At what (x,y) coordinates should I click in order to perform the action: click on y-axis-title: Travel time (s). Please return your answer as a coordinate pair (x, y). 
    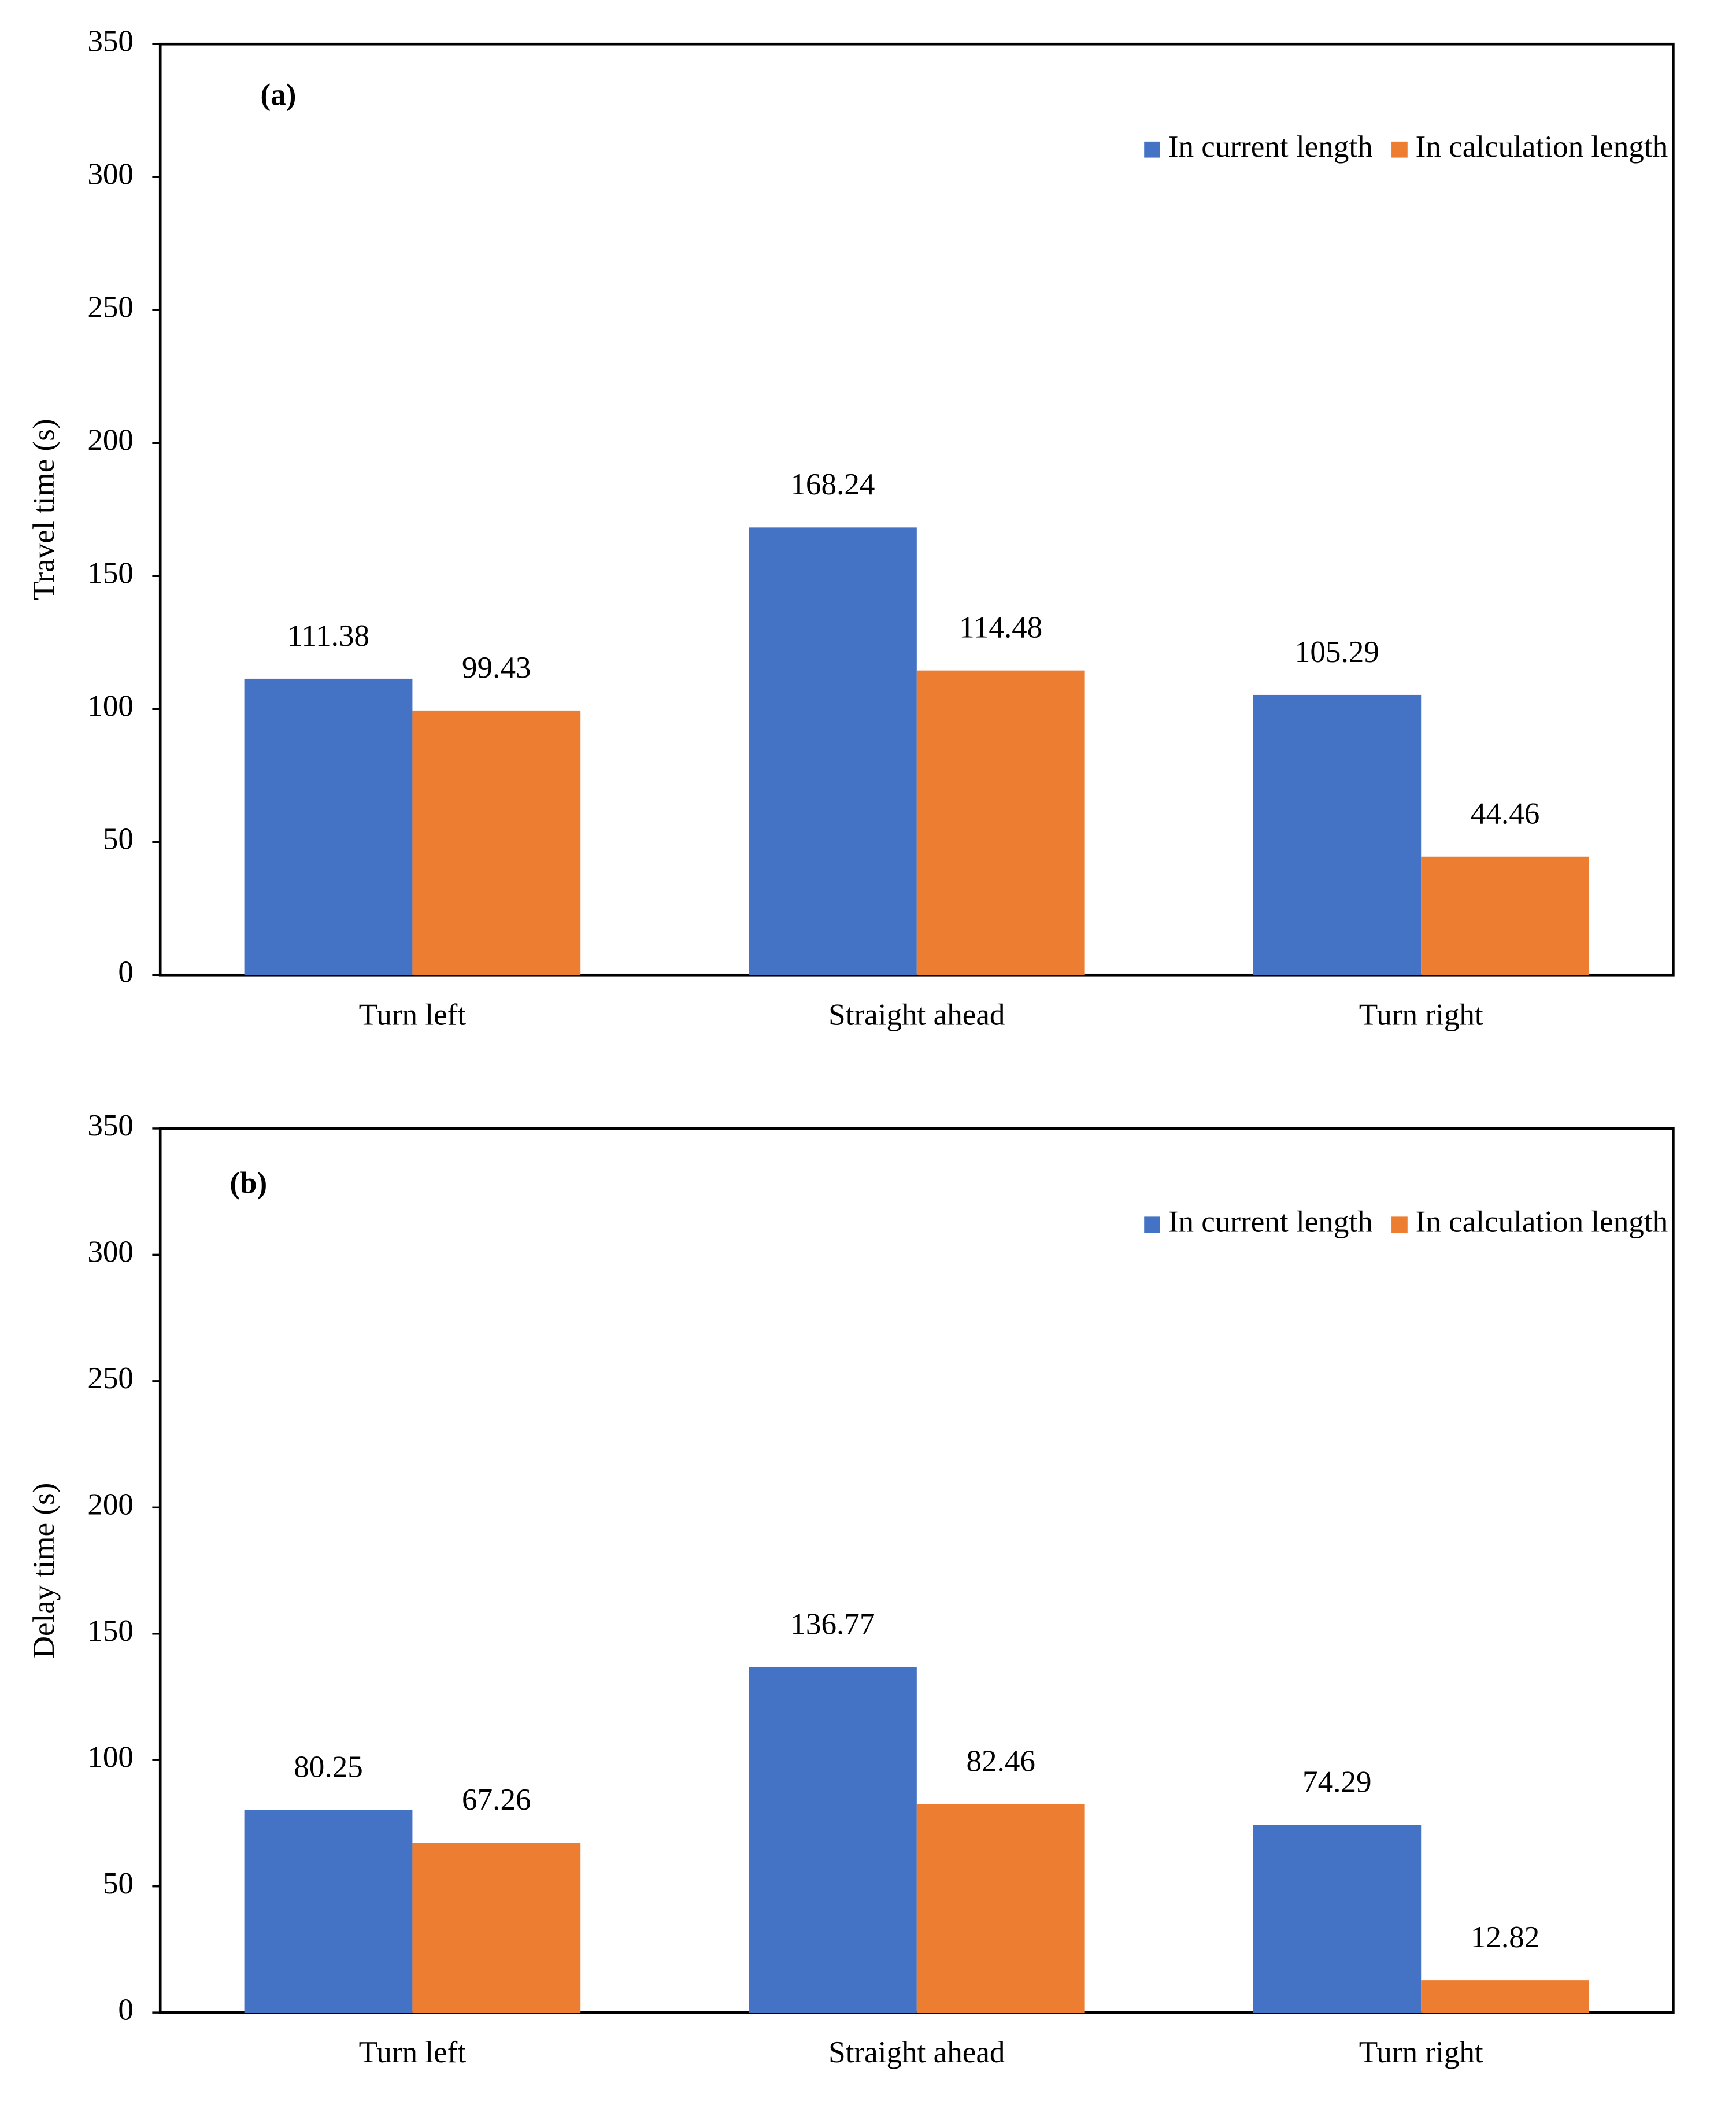
    Looking at the image, I should click on (44, 510).